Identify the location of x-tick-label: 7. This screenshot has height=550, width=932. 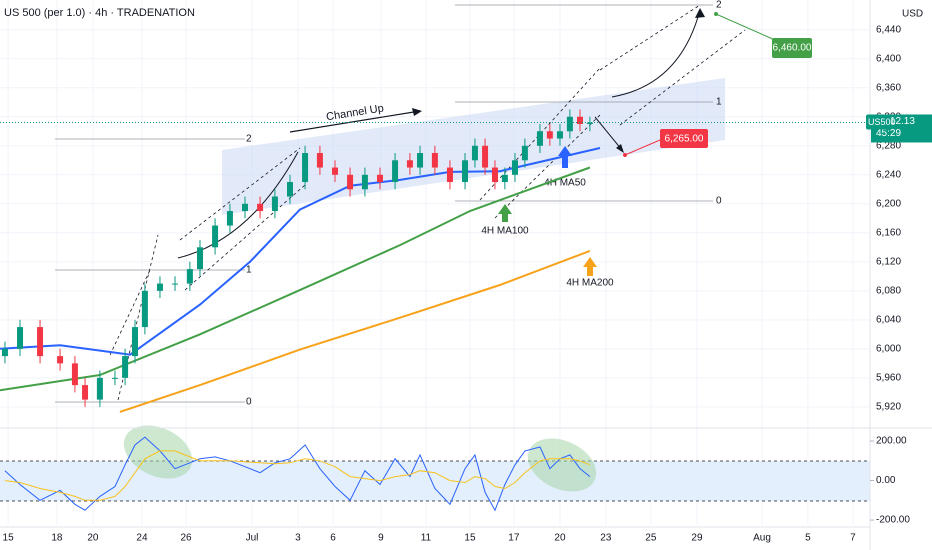
(853, 538).